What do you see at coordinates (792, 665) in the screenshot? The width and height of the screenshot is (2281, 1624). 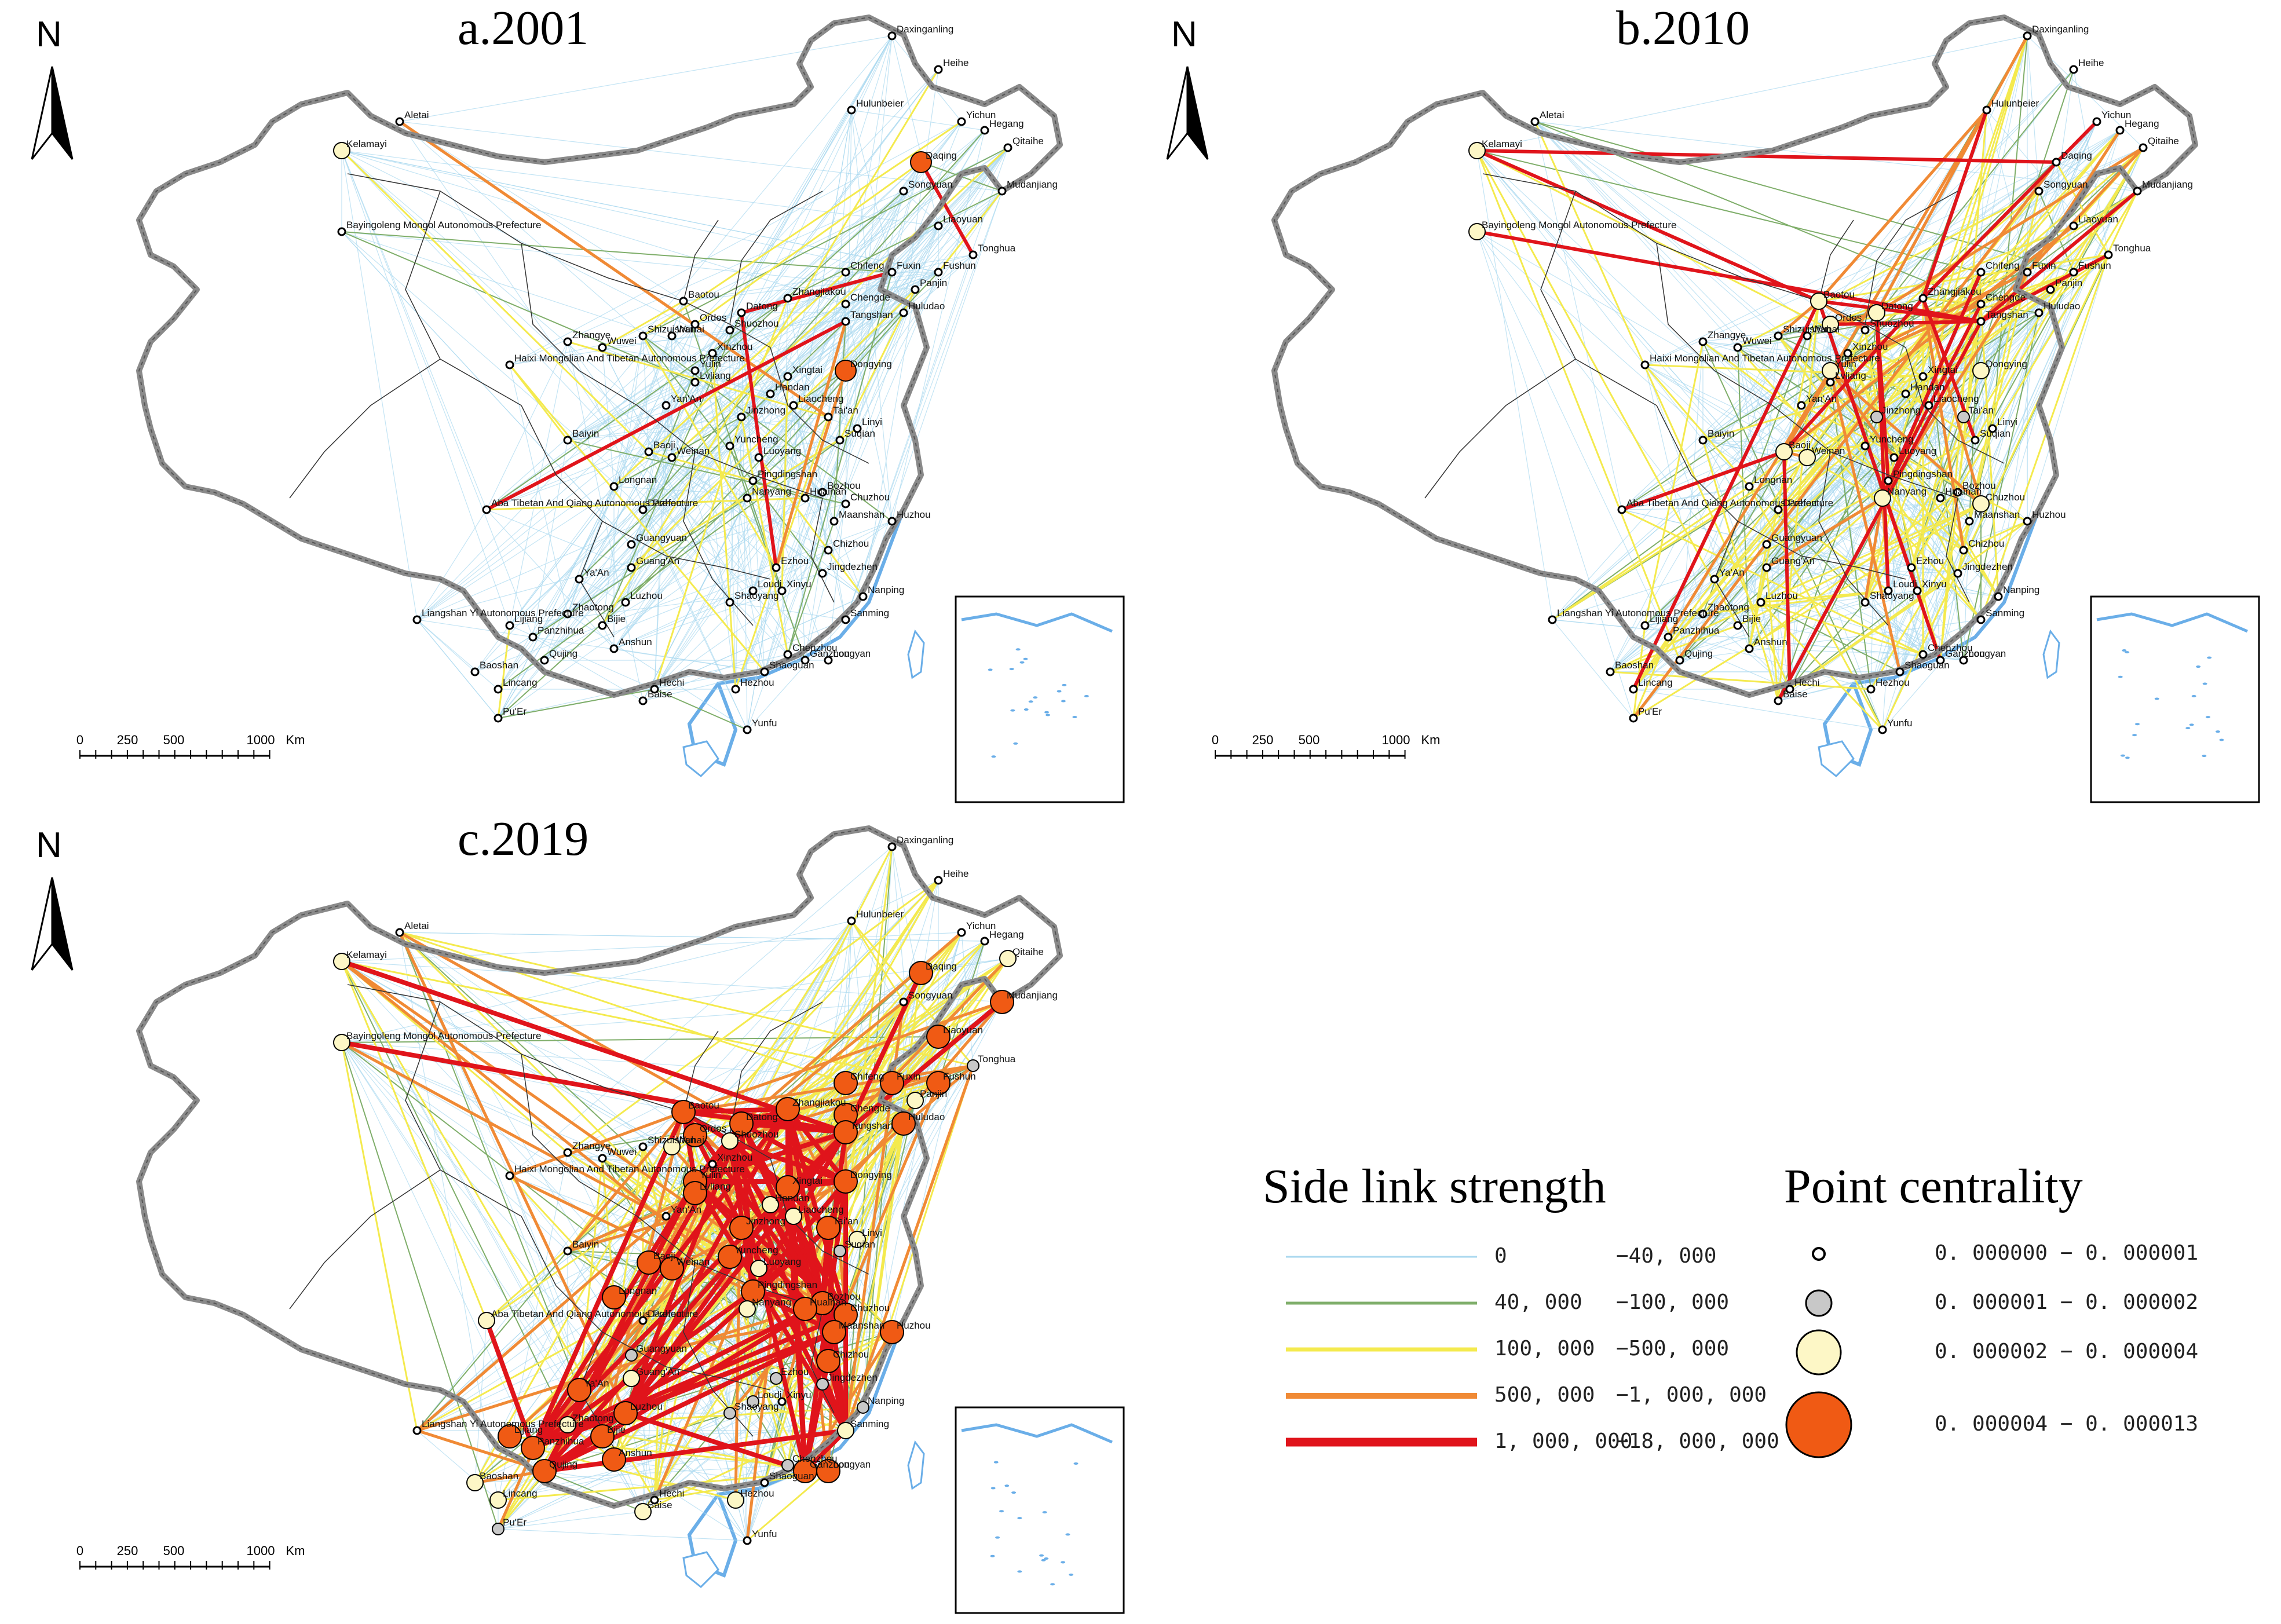 I see `city-label: Shaoguan` at bounding box center [792, 665].